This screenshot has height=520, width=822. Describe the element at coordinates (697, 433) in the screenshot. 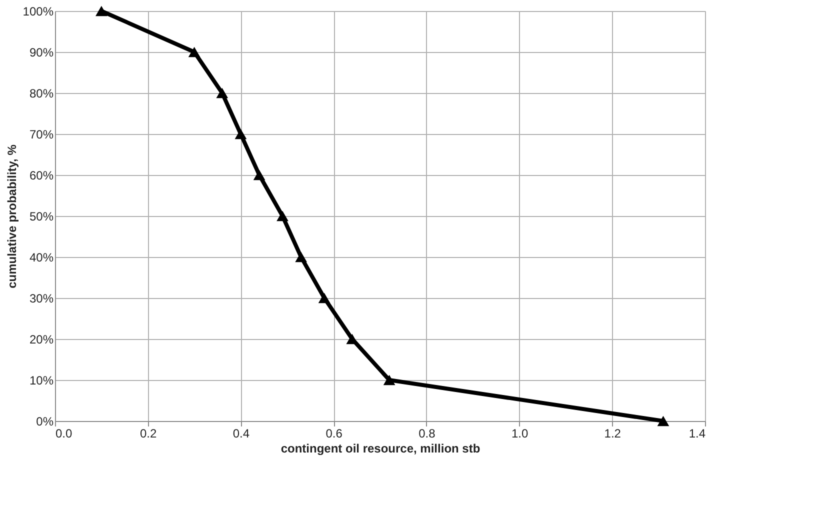

I see `x-tick-label: 1.4` at that location.